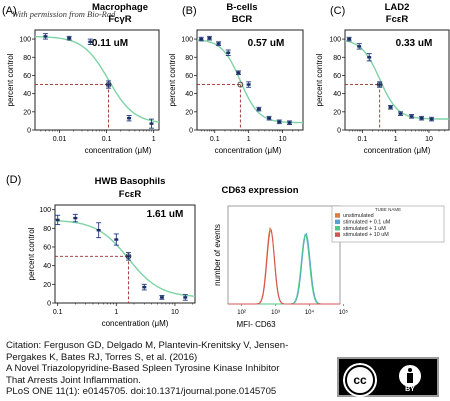  What do you see at coordinates (344, 312) in the screenshot?
I see `x-tick-label: 10⁵` at bounding box center [344, 312].